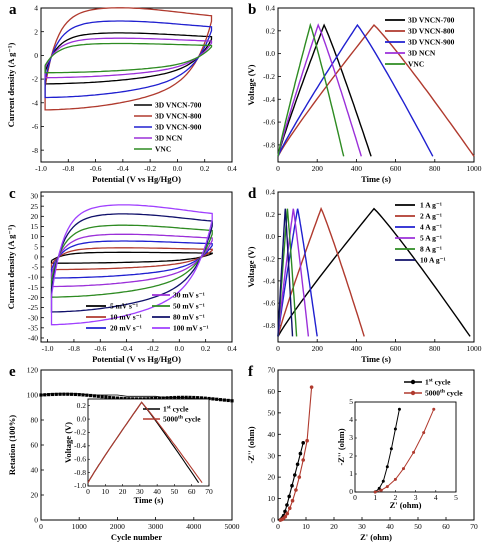  What do you see at coordinates (271, 53) in the screenshot?
I see `y-tick-label: 0.0` at bounding box center [271, 53].